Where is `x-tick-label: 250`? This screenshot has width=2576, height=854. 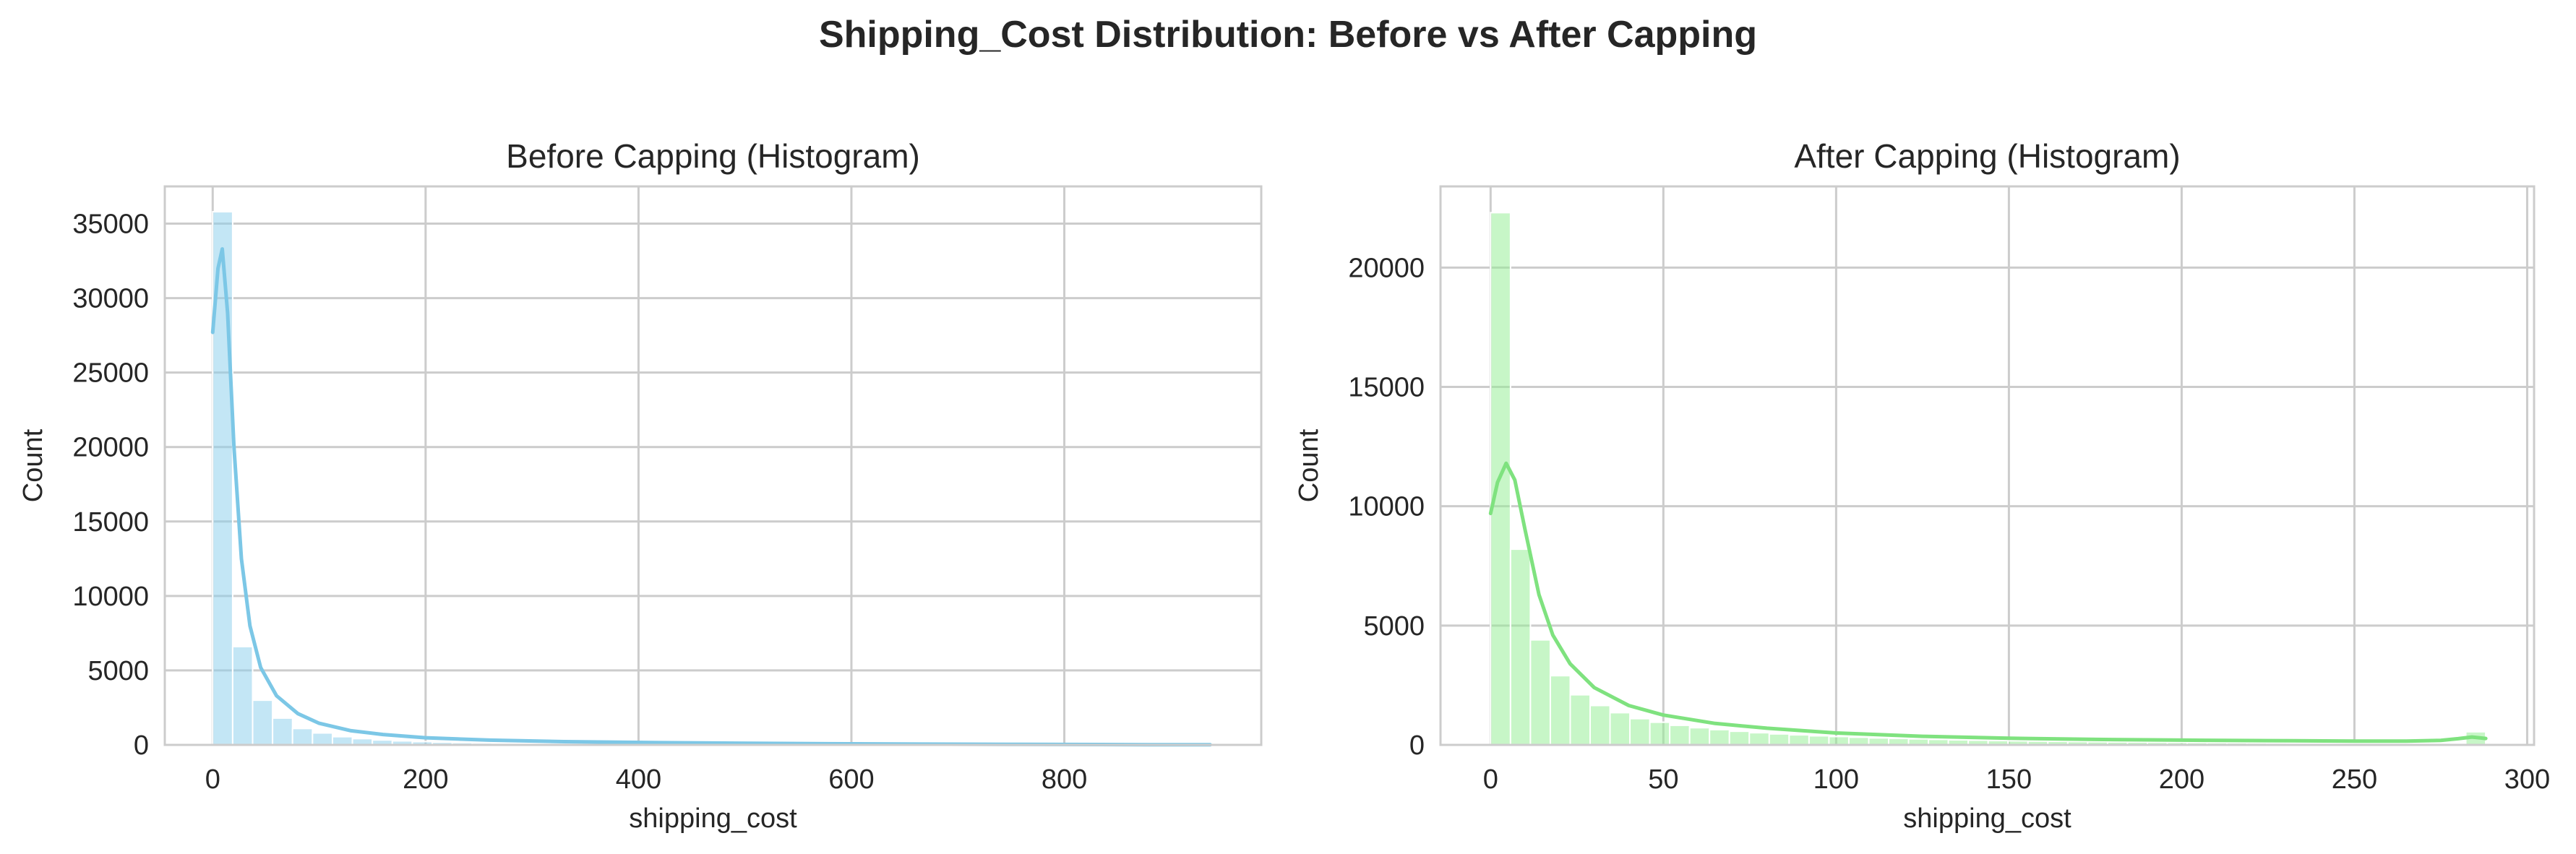
x-tick-label: 250 is located at coordinates (2354, 780).